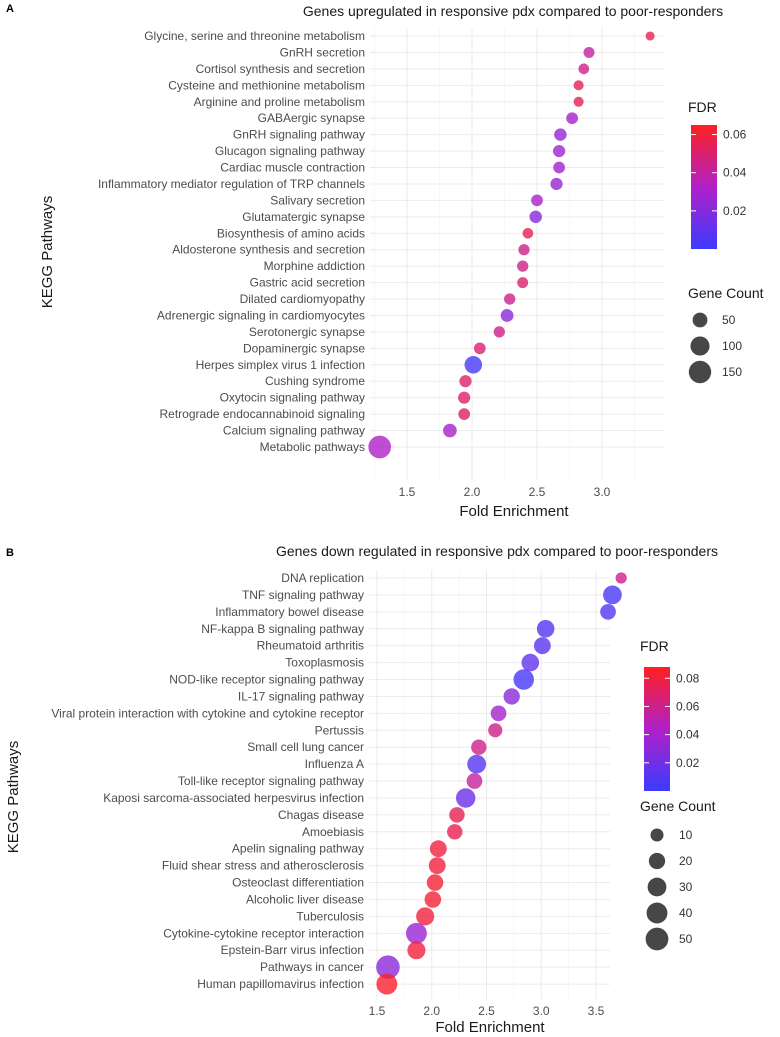 This screenshot has width=780, height=1037. Describe the element at coordinates (290, 151) in the screenshot. I see `y-category-label: Glucagon signaling pathway` at that location.